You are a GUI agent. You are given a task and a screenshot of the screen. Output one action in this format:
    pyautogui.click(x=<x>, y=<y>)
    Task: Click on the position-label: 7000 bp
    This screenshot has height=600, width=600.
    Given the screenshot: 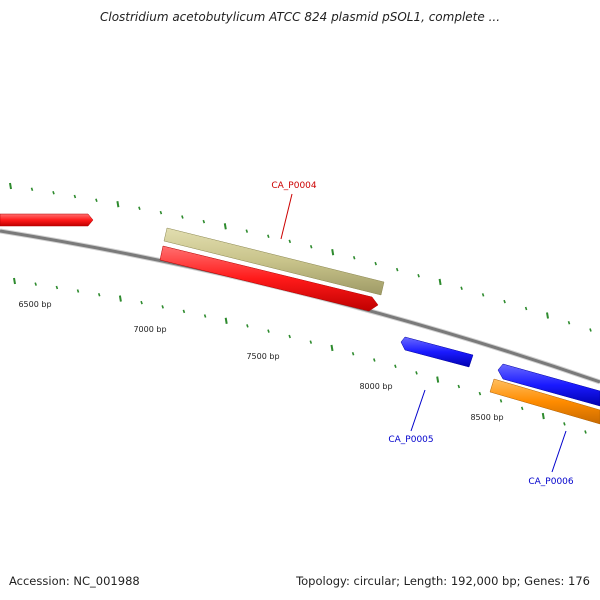 What is the action you would take?
    pyautogui.click(x=149, y=329)
    